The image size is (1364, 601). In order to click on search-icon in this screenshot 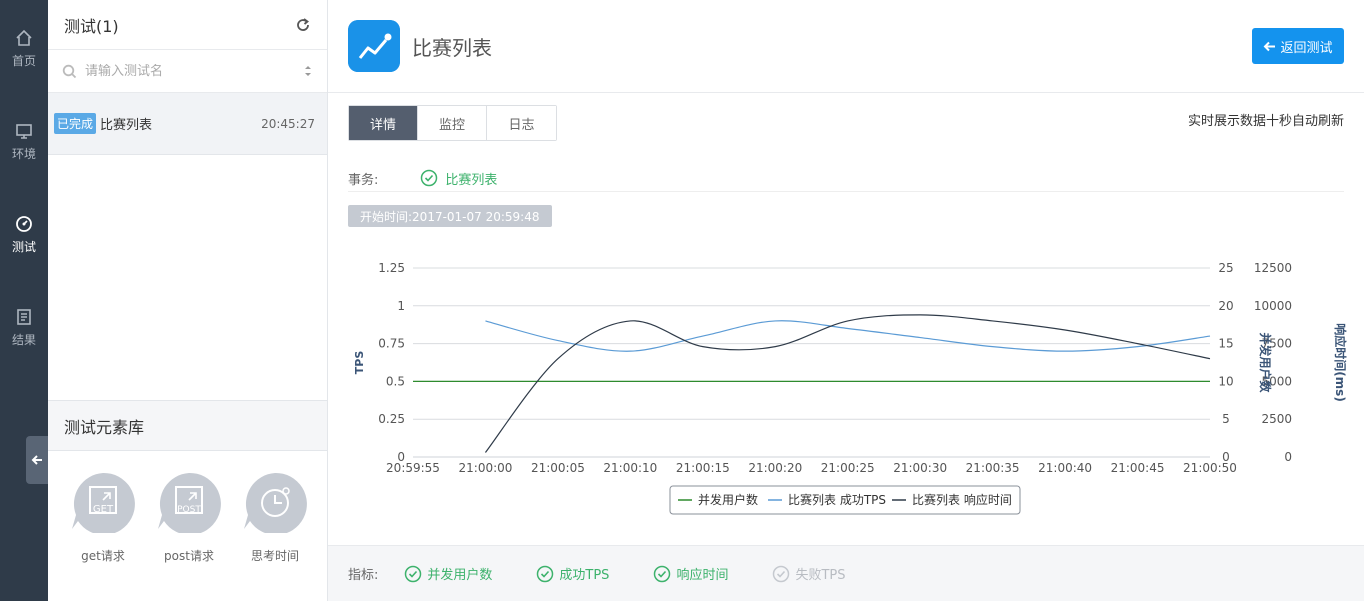, I will do `click(69, 71)`.